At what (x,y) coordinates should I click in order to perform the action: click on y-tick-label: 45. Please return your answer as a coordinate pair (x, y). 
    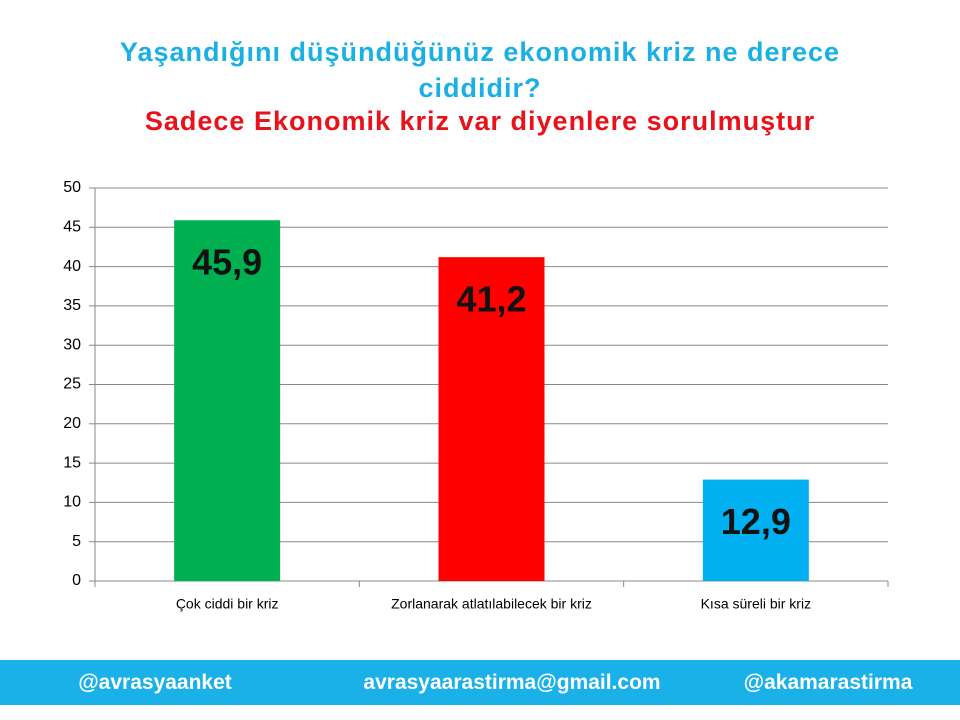
    Looking at the image, I should click on (72, 227).